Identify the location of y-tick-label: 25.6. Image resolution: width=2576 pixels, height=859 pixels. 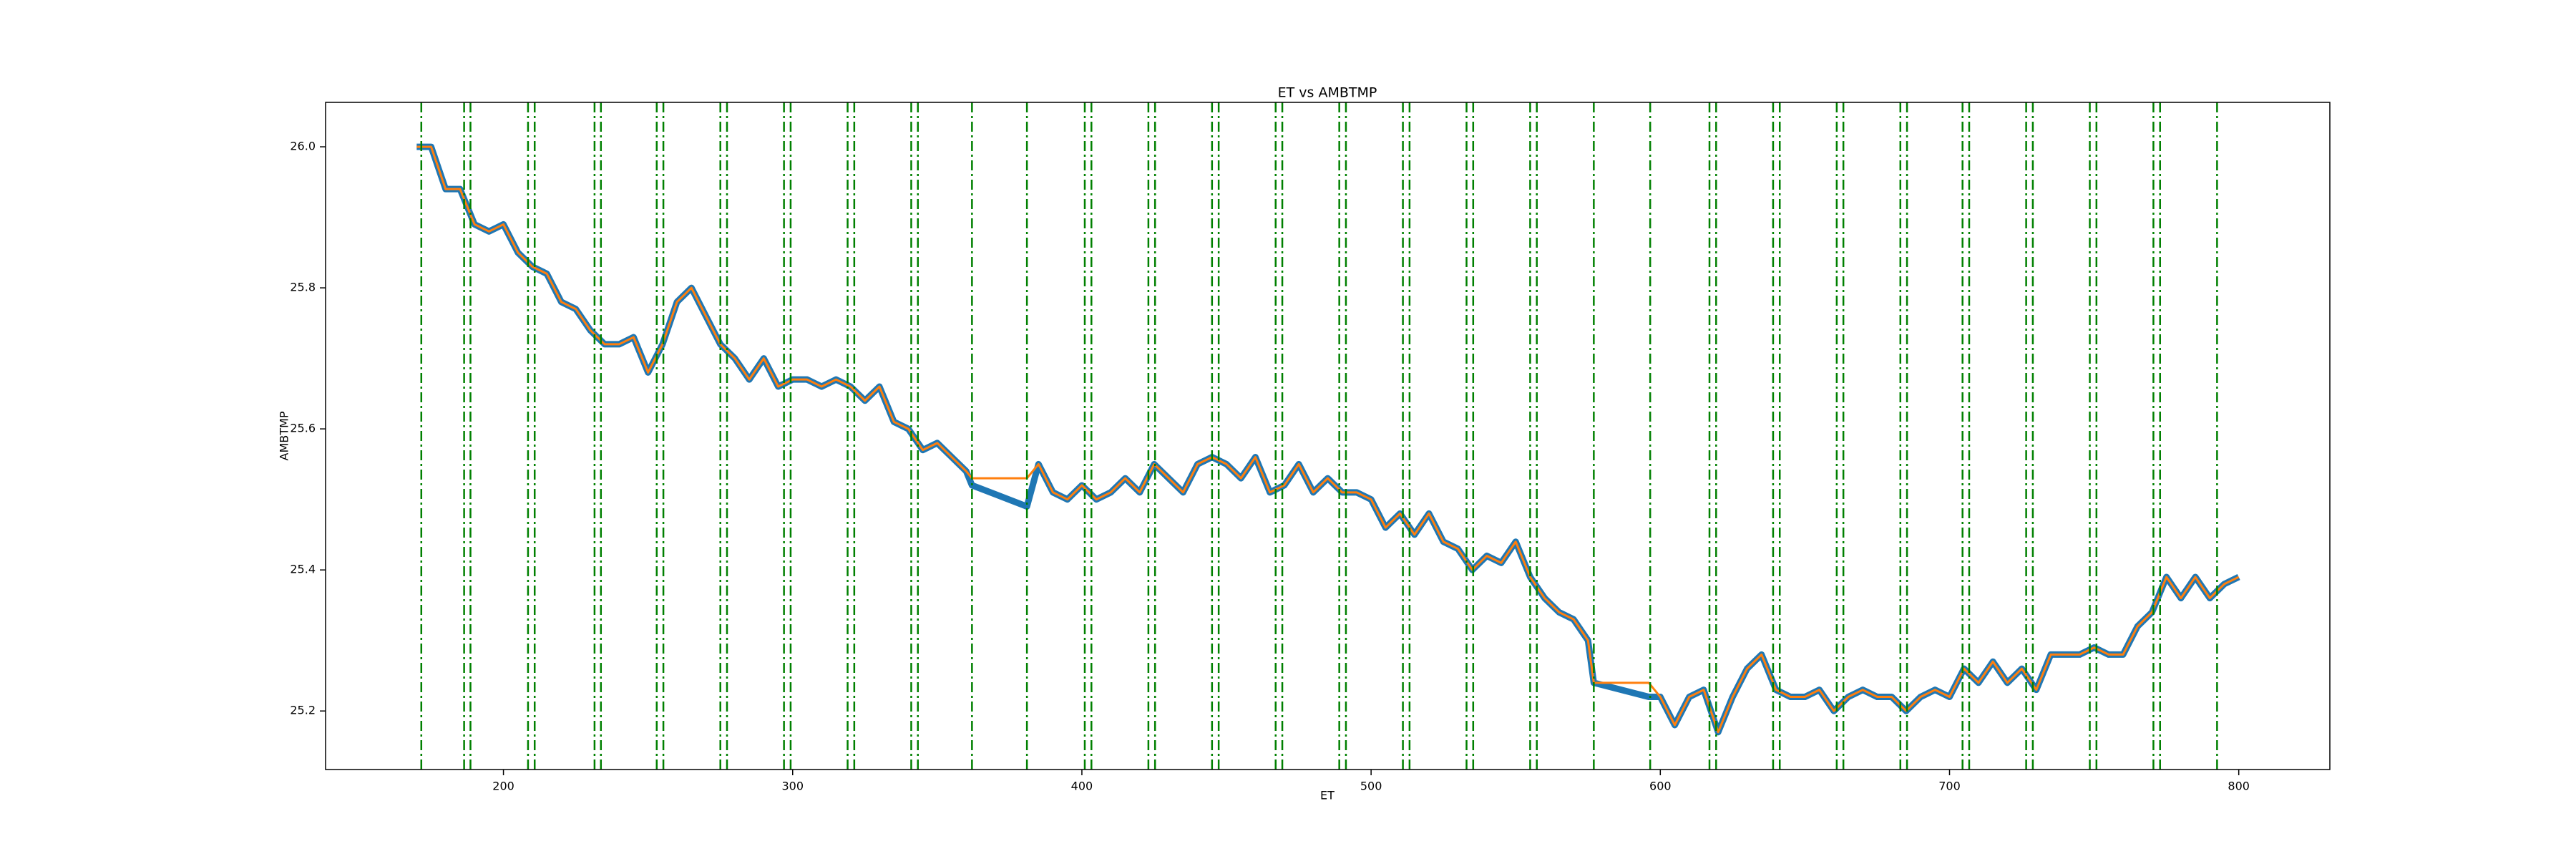
(303, 428).